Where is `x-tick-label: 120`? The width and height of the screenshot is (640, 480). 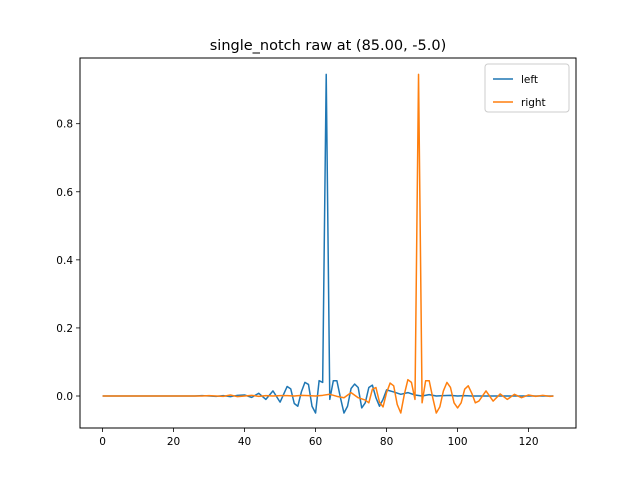 x-tick-label: 120 is located at coordinates (529, 442).